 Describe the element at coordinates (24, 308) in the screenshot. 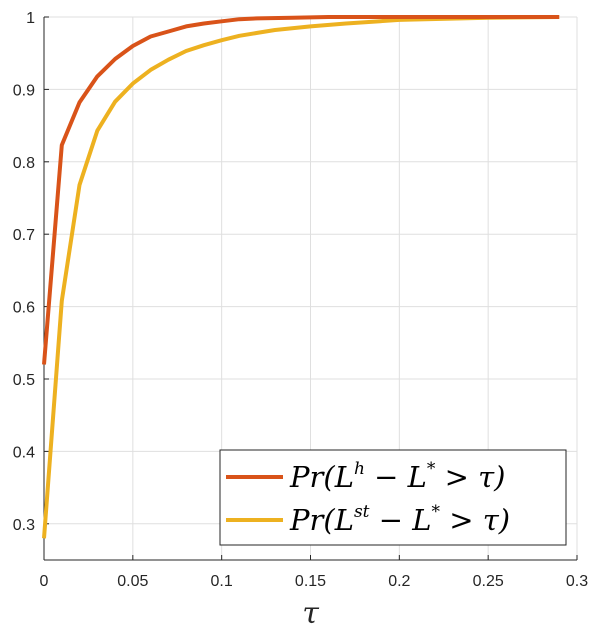

I see `y-tick-label-3: 0.6` at that location.